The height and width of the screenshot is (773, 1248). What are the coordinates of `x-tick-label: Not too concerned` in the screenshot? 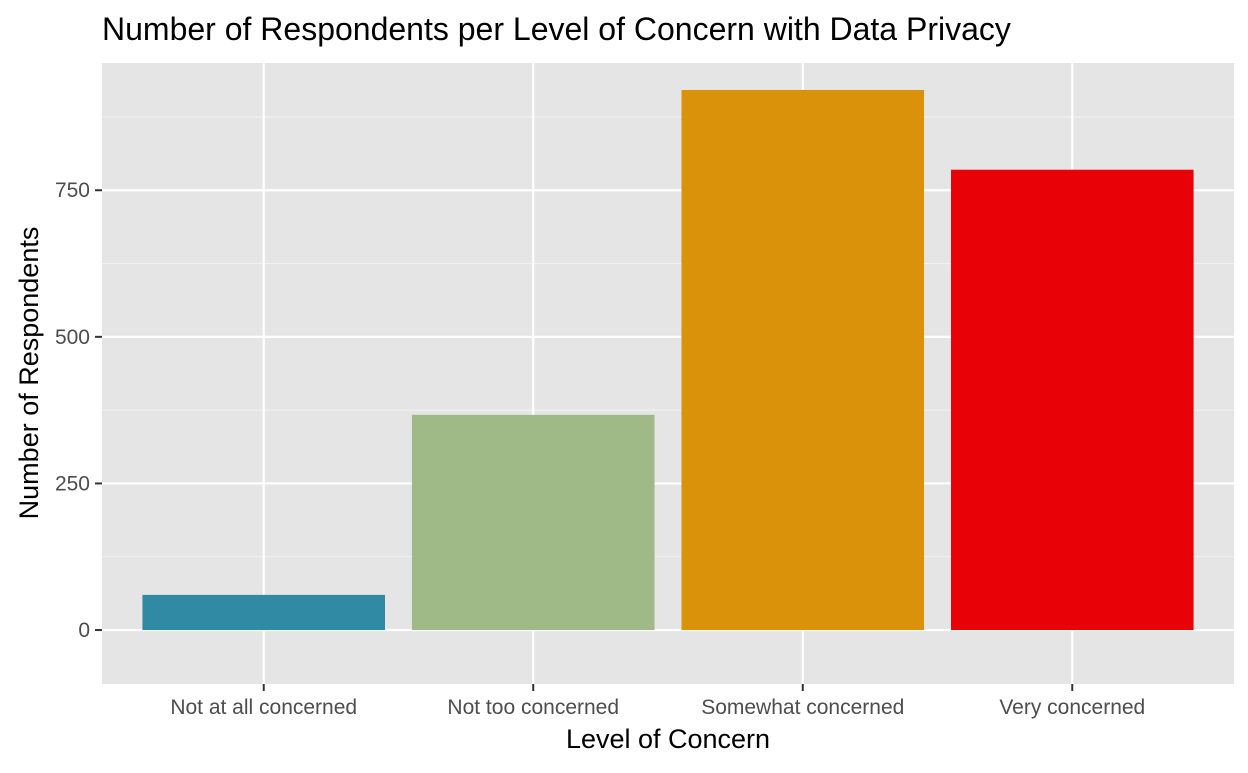 It's located at (533, 707).